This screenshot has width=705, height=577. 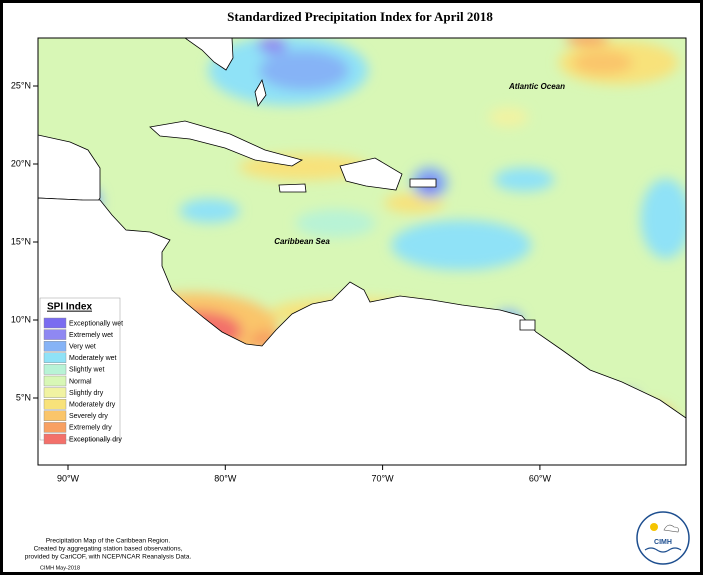 I want to click on lat-tick-label: 15°N, so click(x=21, y=241).